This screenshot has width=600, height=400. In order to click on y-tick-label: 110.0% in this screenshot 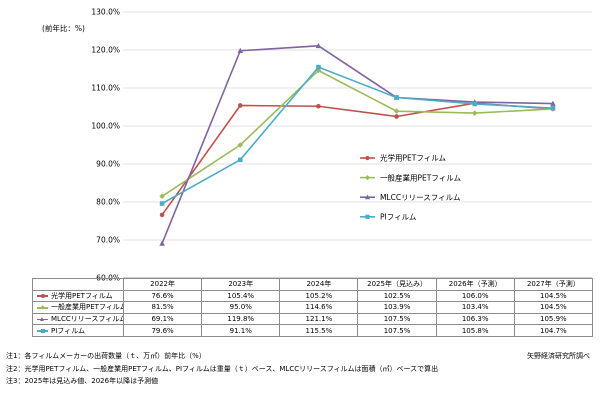, I will do `click(105, 88)`.